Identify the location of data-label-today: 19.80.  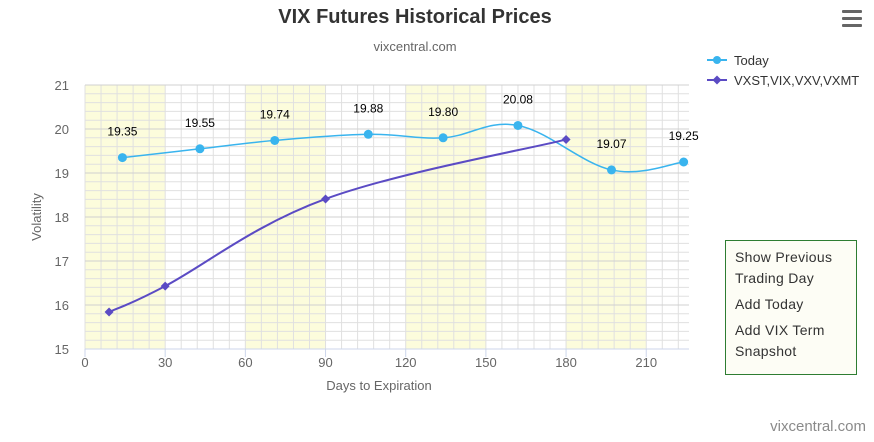
(443, 112).